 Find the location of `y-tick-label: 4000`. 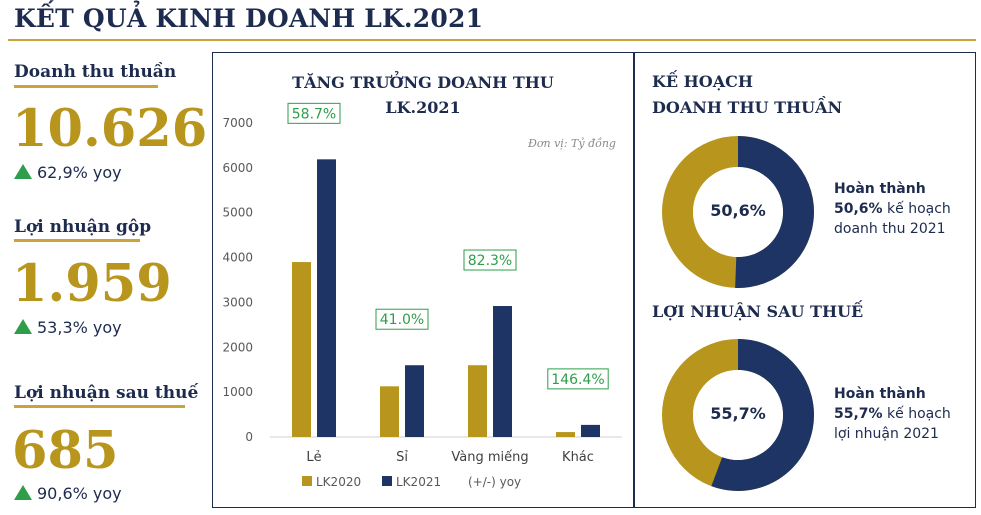

y-tick-label: 4000 is located at coordinates (237, 258).